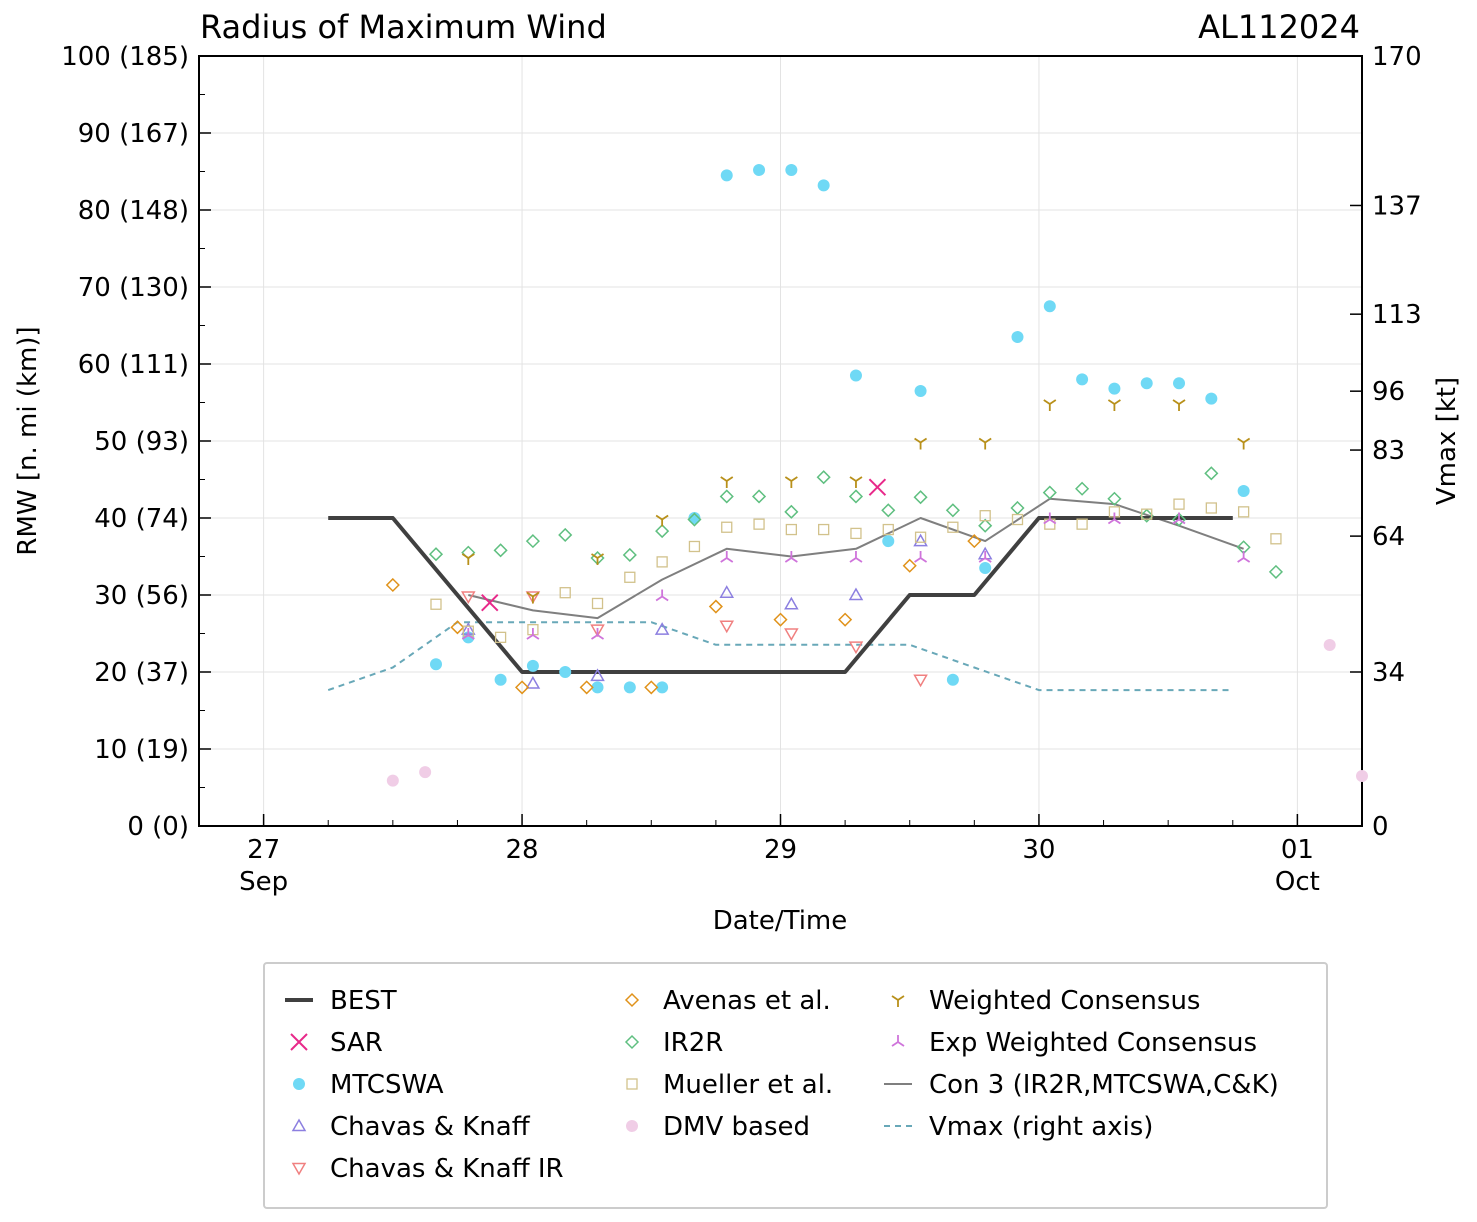  I want to click on legend-item-avenas-et-al: Avenas et al., so click(727, 1001).